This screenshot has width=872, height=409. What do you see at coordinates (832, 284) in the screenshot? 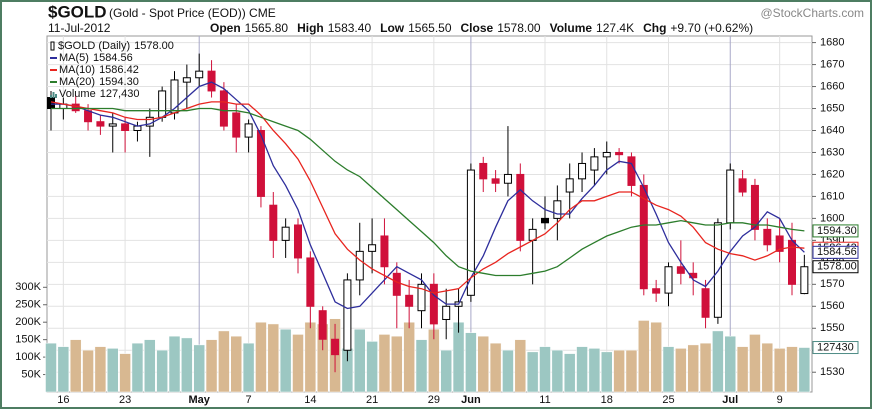
I see `y-tick-label: 1570` at bounding box center [832, 284].